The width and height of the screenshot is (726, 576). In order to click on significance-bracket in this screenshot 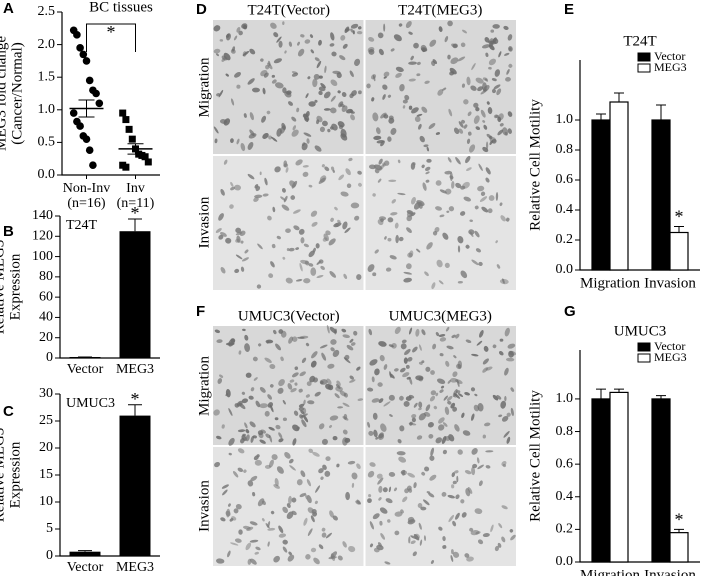, I will do `click(111, 37)`.